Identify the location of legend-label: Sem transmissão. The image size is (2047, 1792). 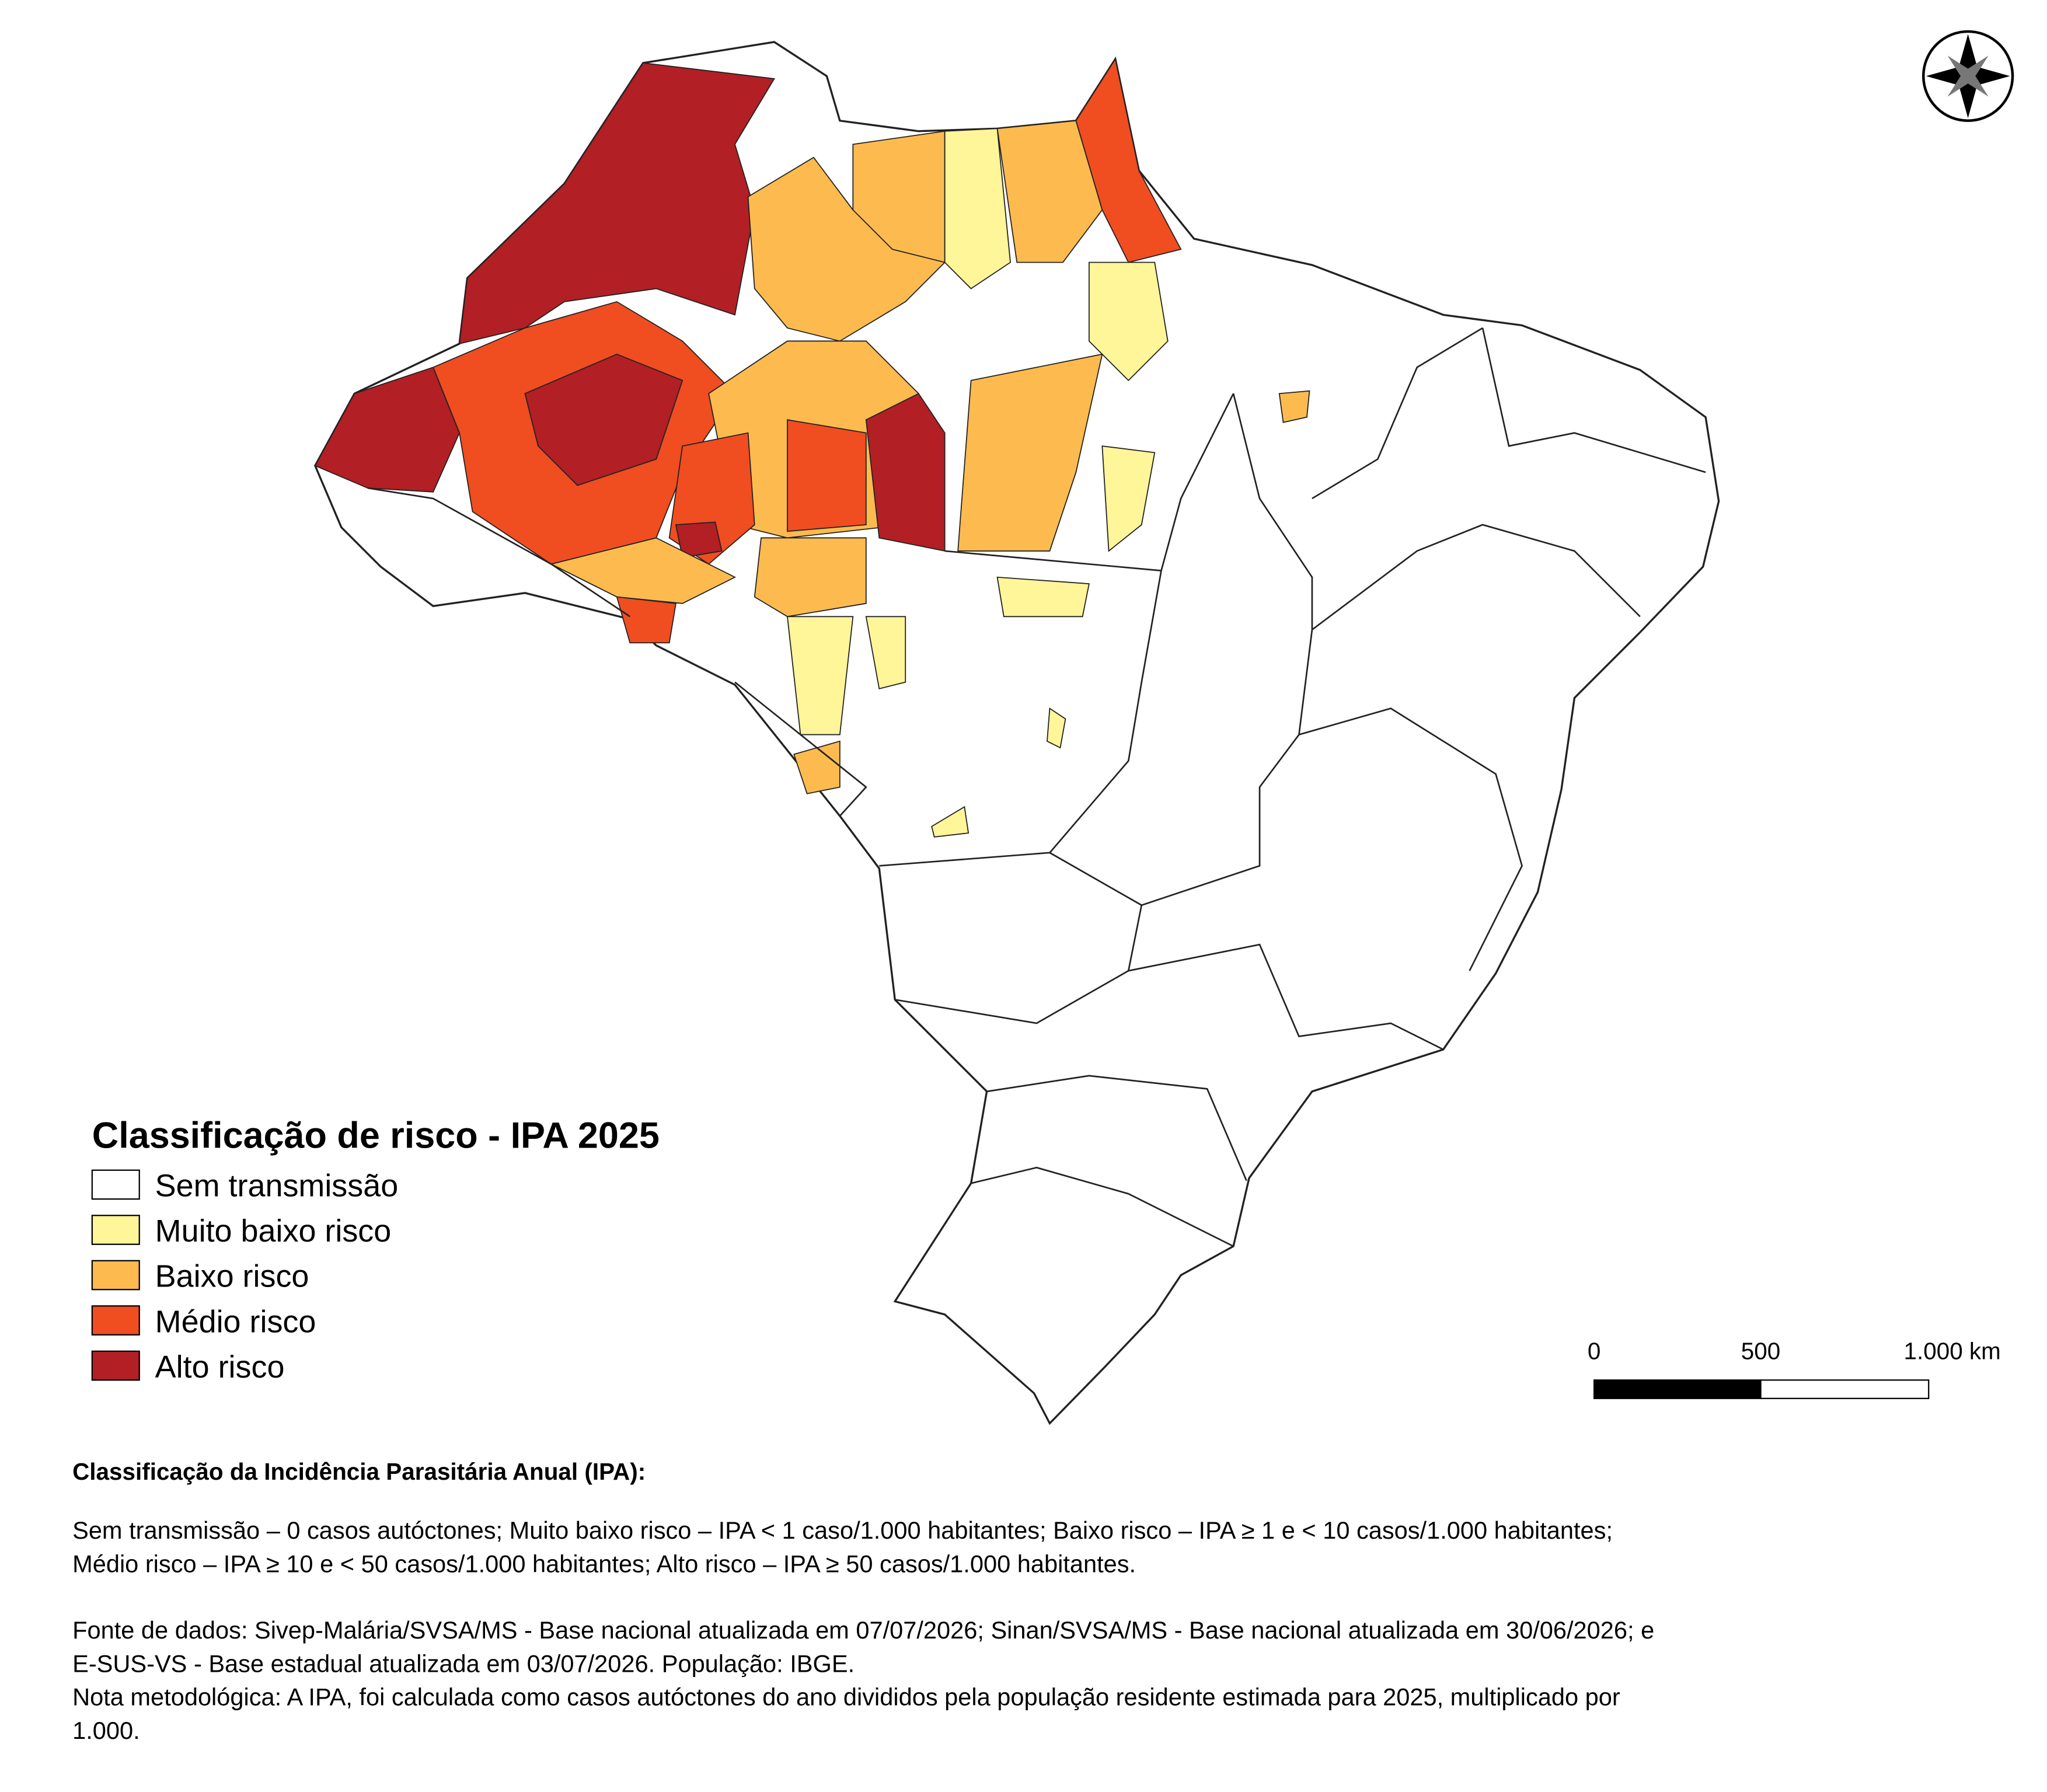
(277, 1186).